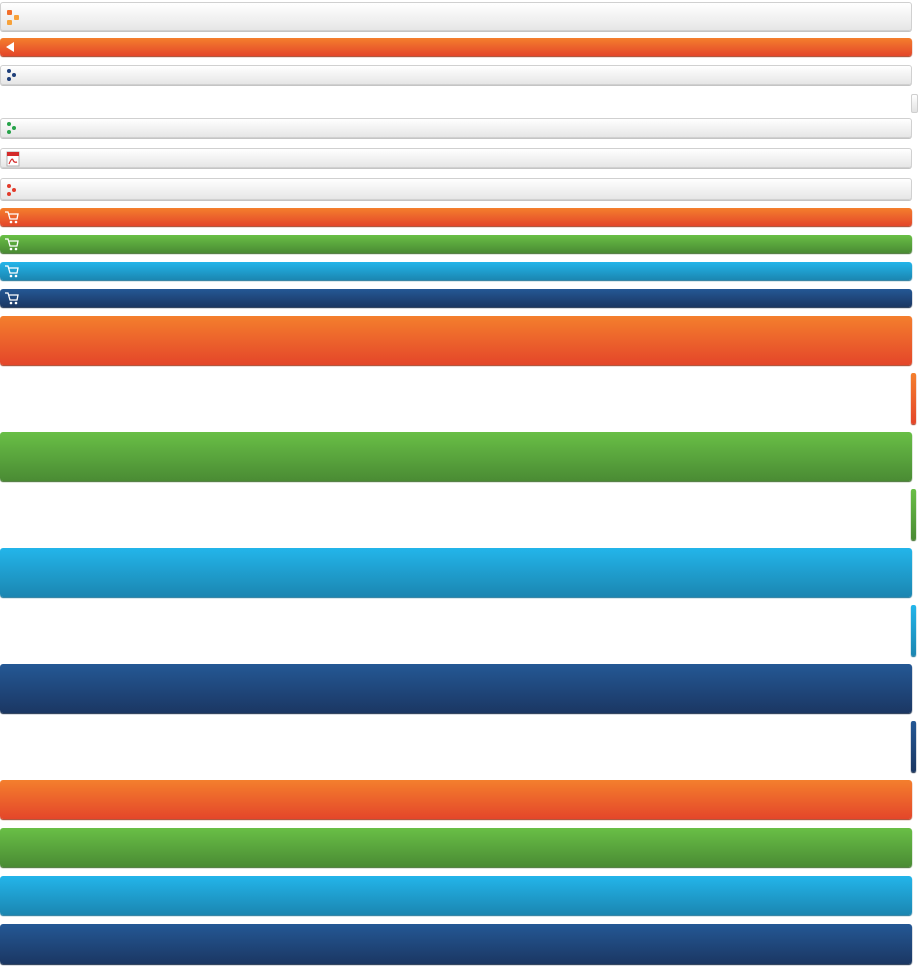  Describe the element at coordinates (11, 190) in the screenshot. I see `dots-red-icon` at that location.